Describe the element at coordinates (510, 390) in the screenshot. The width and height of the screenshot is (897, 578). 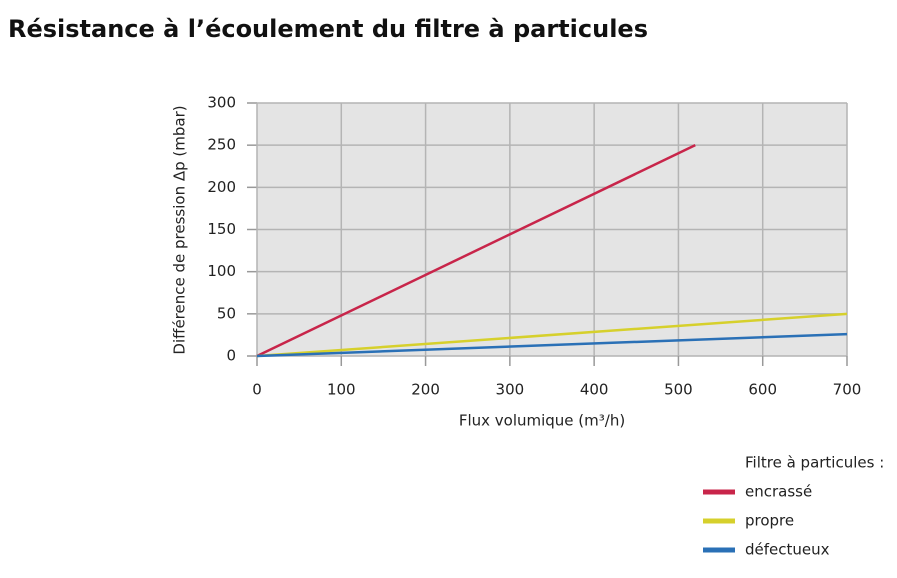
I see `x-tick-label: 300` at that location.